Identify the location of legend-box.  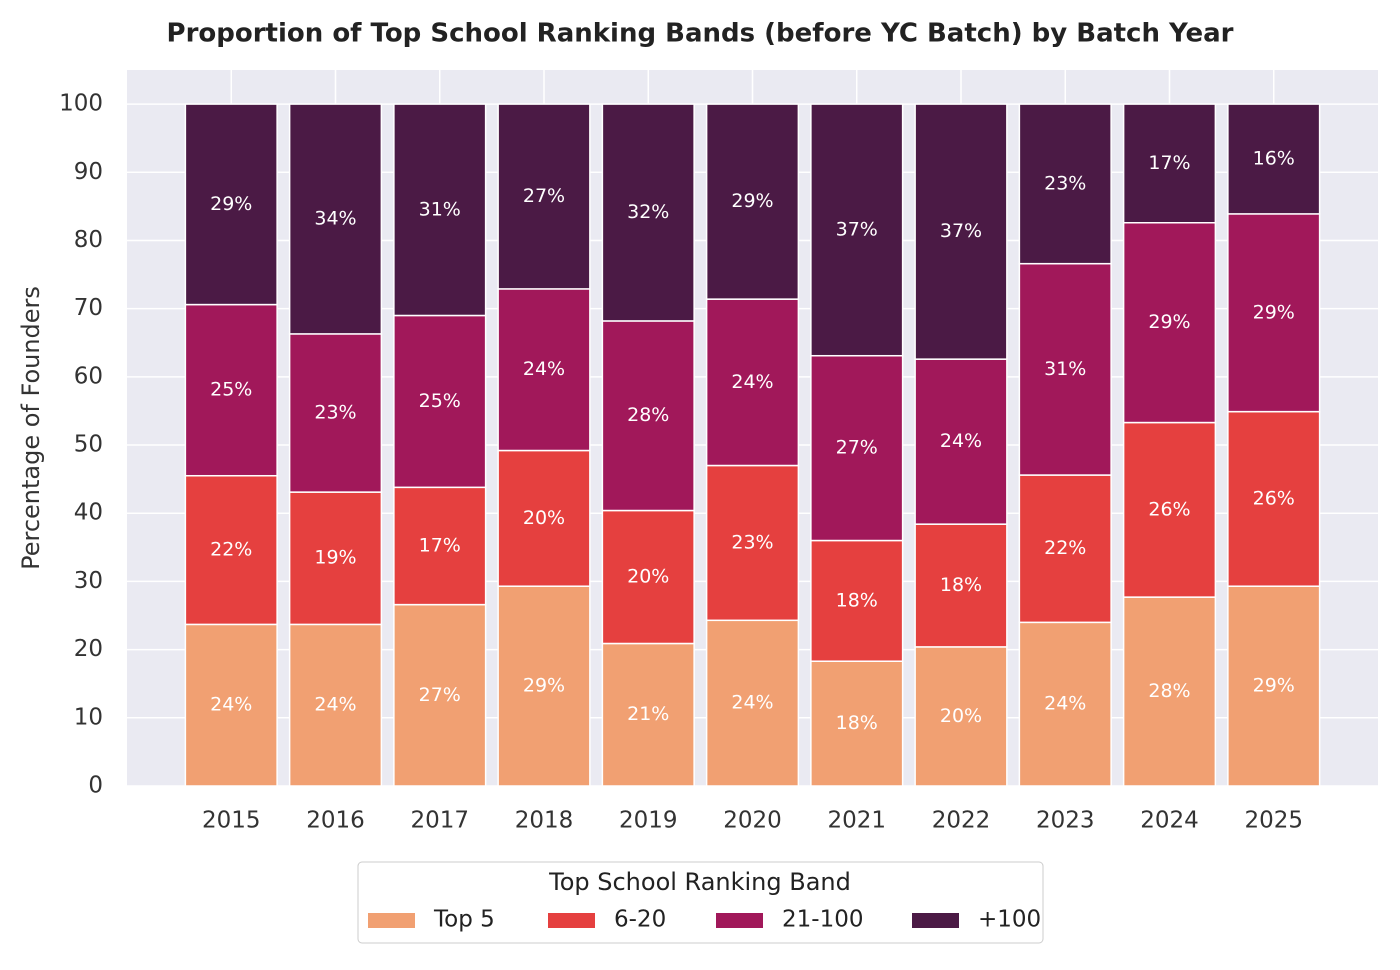
(700, 902).